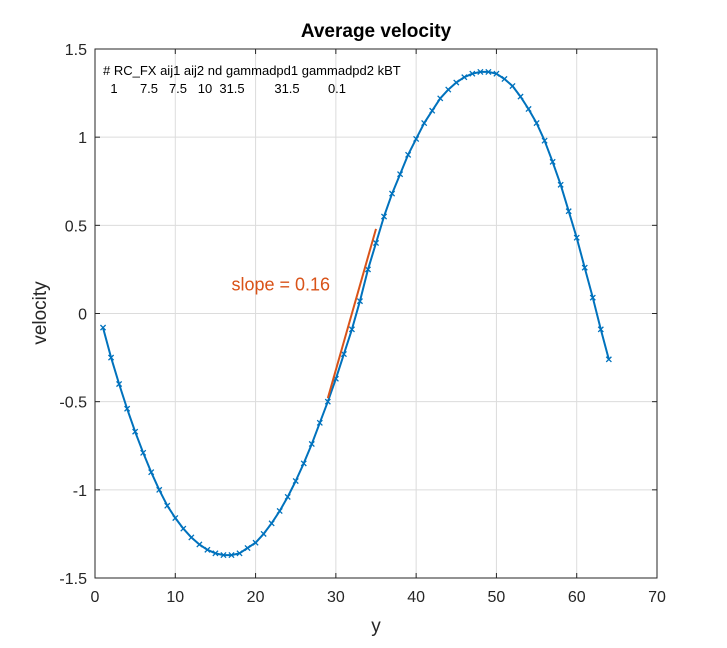 The height and width of the screenshot is (648, 727). Describe the element at coordinates (205, 88) in the screenshot. I see `param-nd: 10` at that location.